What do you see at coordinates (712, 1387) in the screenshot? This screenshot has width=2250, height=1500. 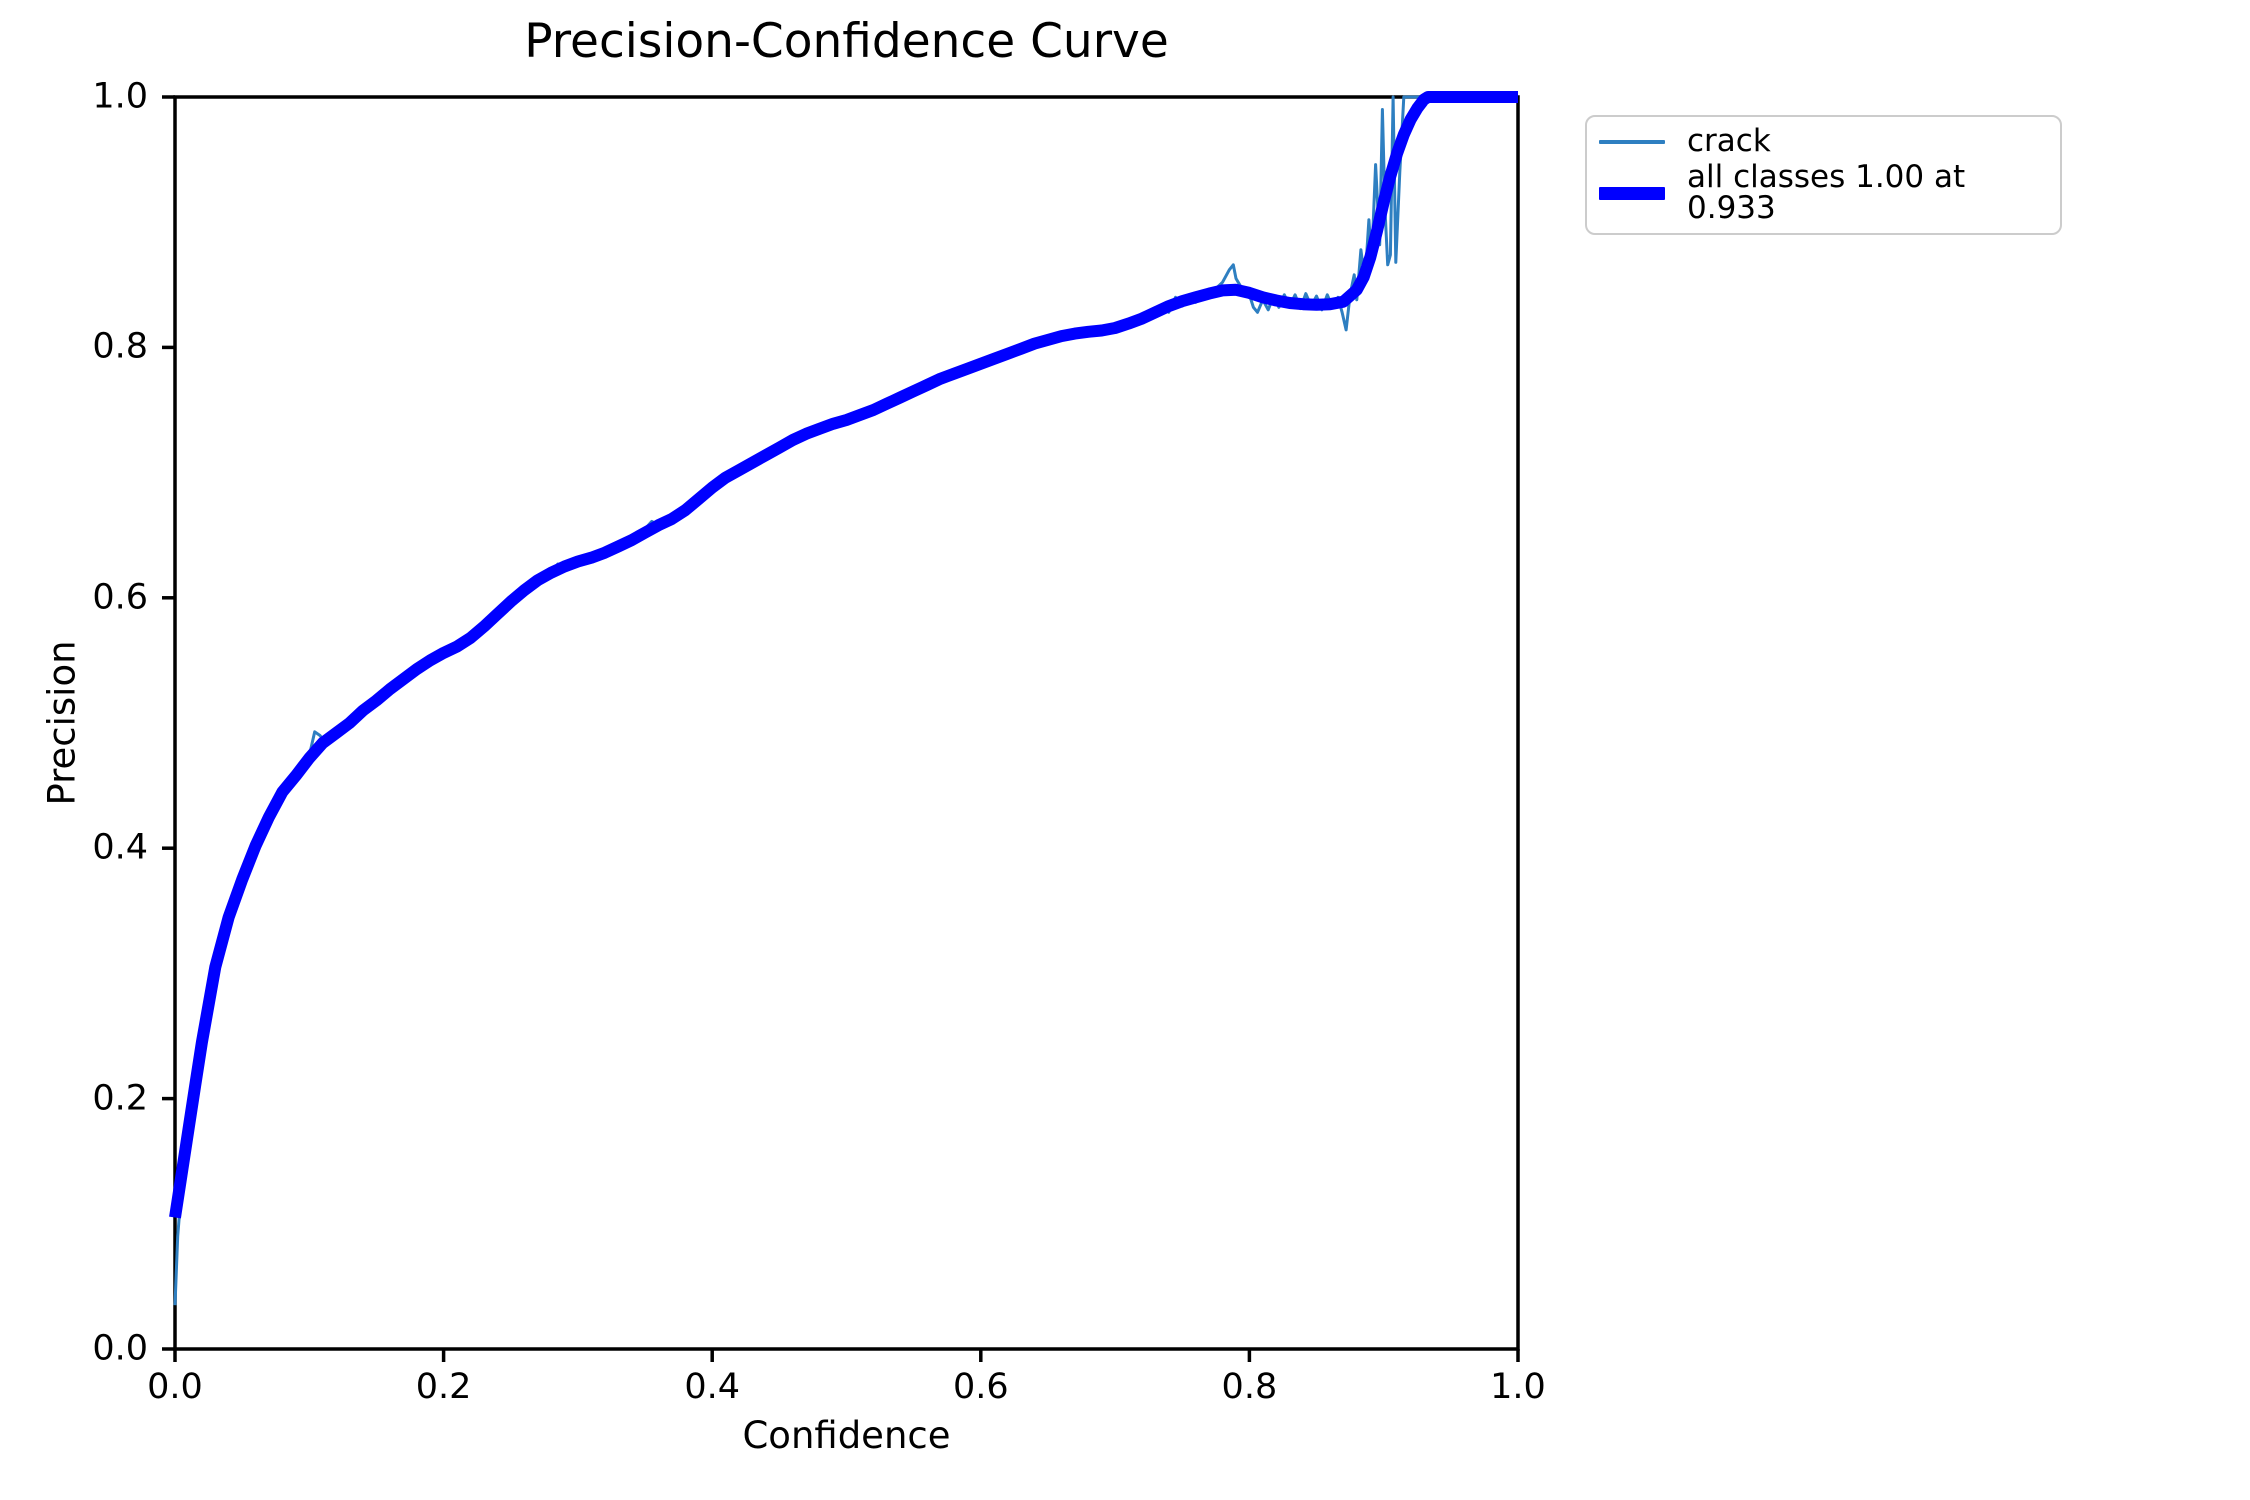 I see `x-tick-label: 0.4` at bounding box center [712, 1387].